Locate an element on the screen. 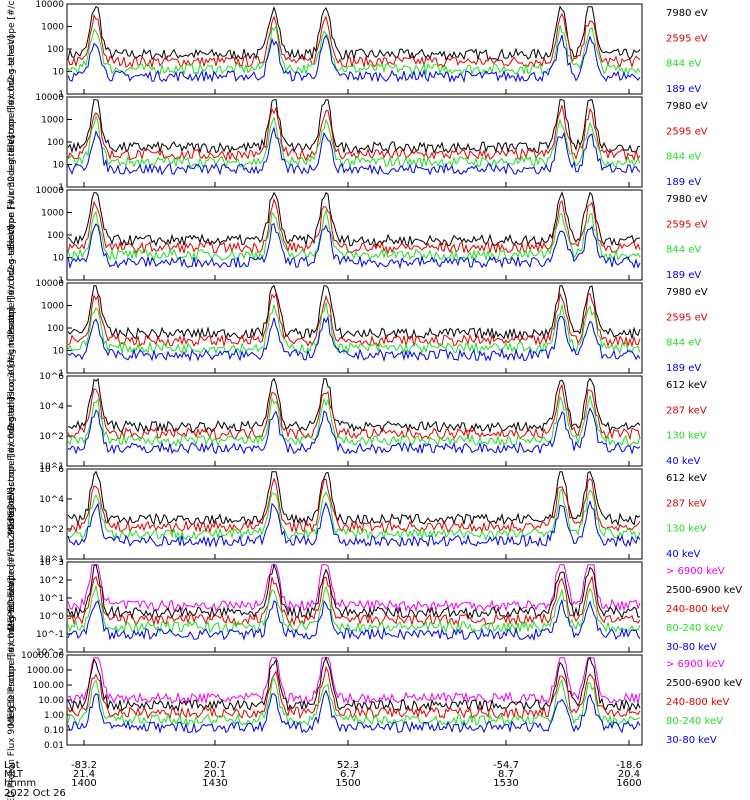  footer-date: 2022 Oct 26 is located at coordinates (35, 793).